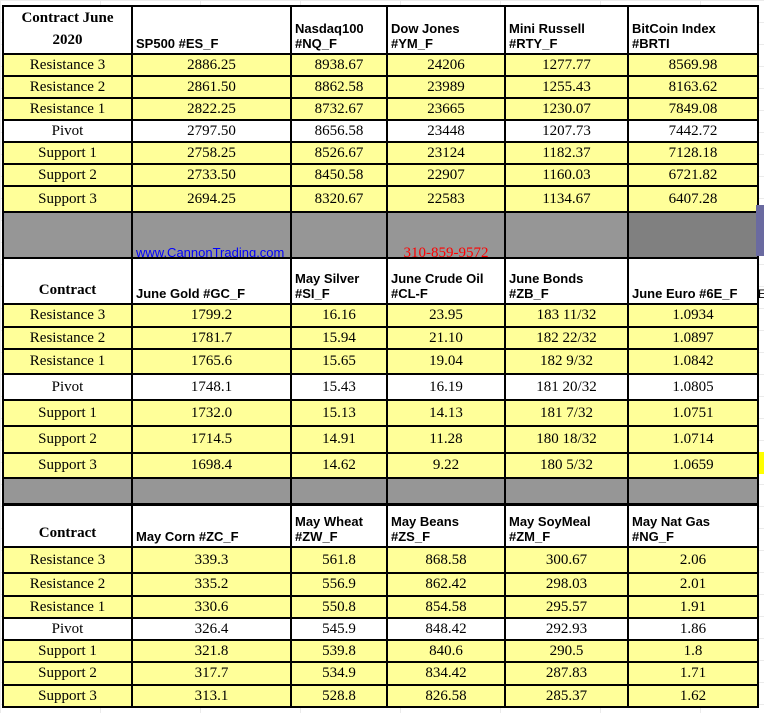 Image resolution: width=764 pixels, height=713 pixels. I want to click on level-value: 1207.73, so click(566, 131).